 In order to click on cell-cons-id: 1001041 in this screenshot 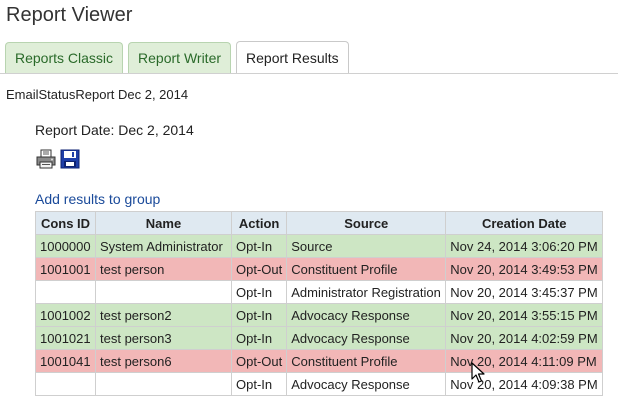, I will do `click(65, 361)`.